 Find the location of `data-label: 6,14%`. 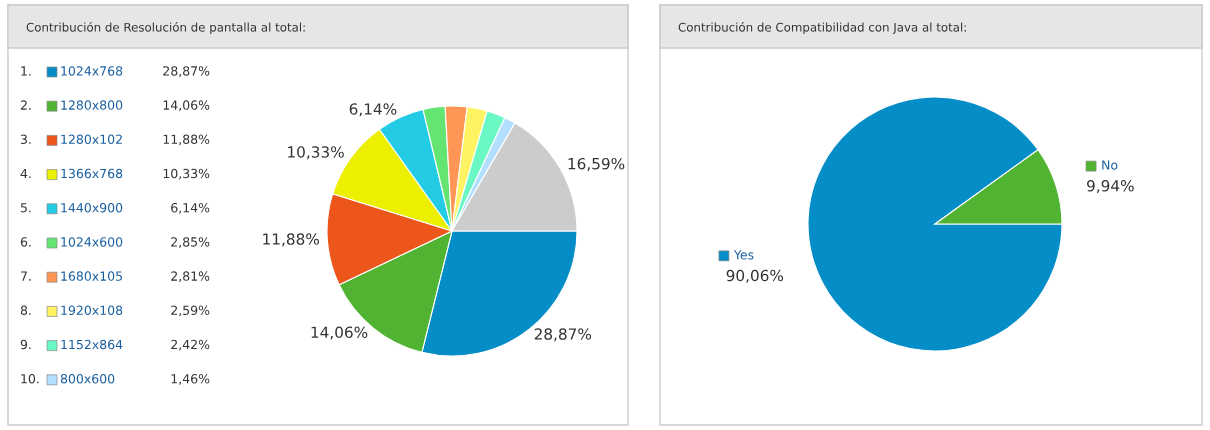

data-label: 6,14% is located at coordinates (373, 110).